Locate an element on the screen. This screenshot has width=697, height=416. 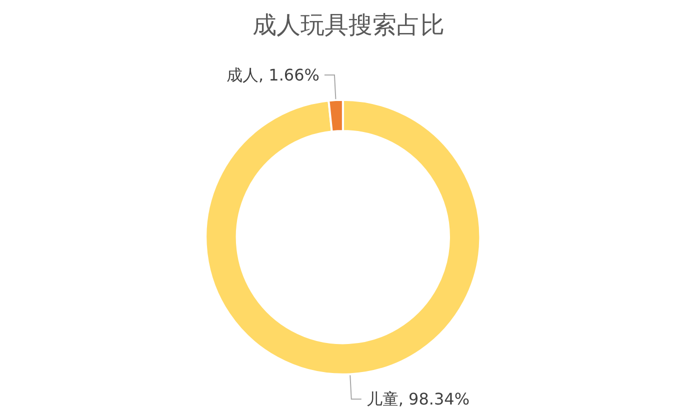
chart-title: 成人玩具搜索占比 is located at coordinates (348, 25).